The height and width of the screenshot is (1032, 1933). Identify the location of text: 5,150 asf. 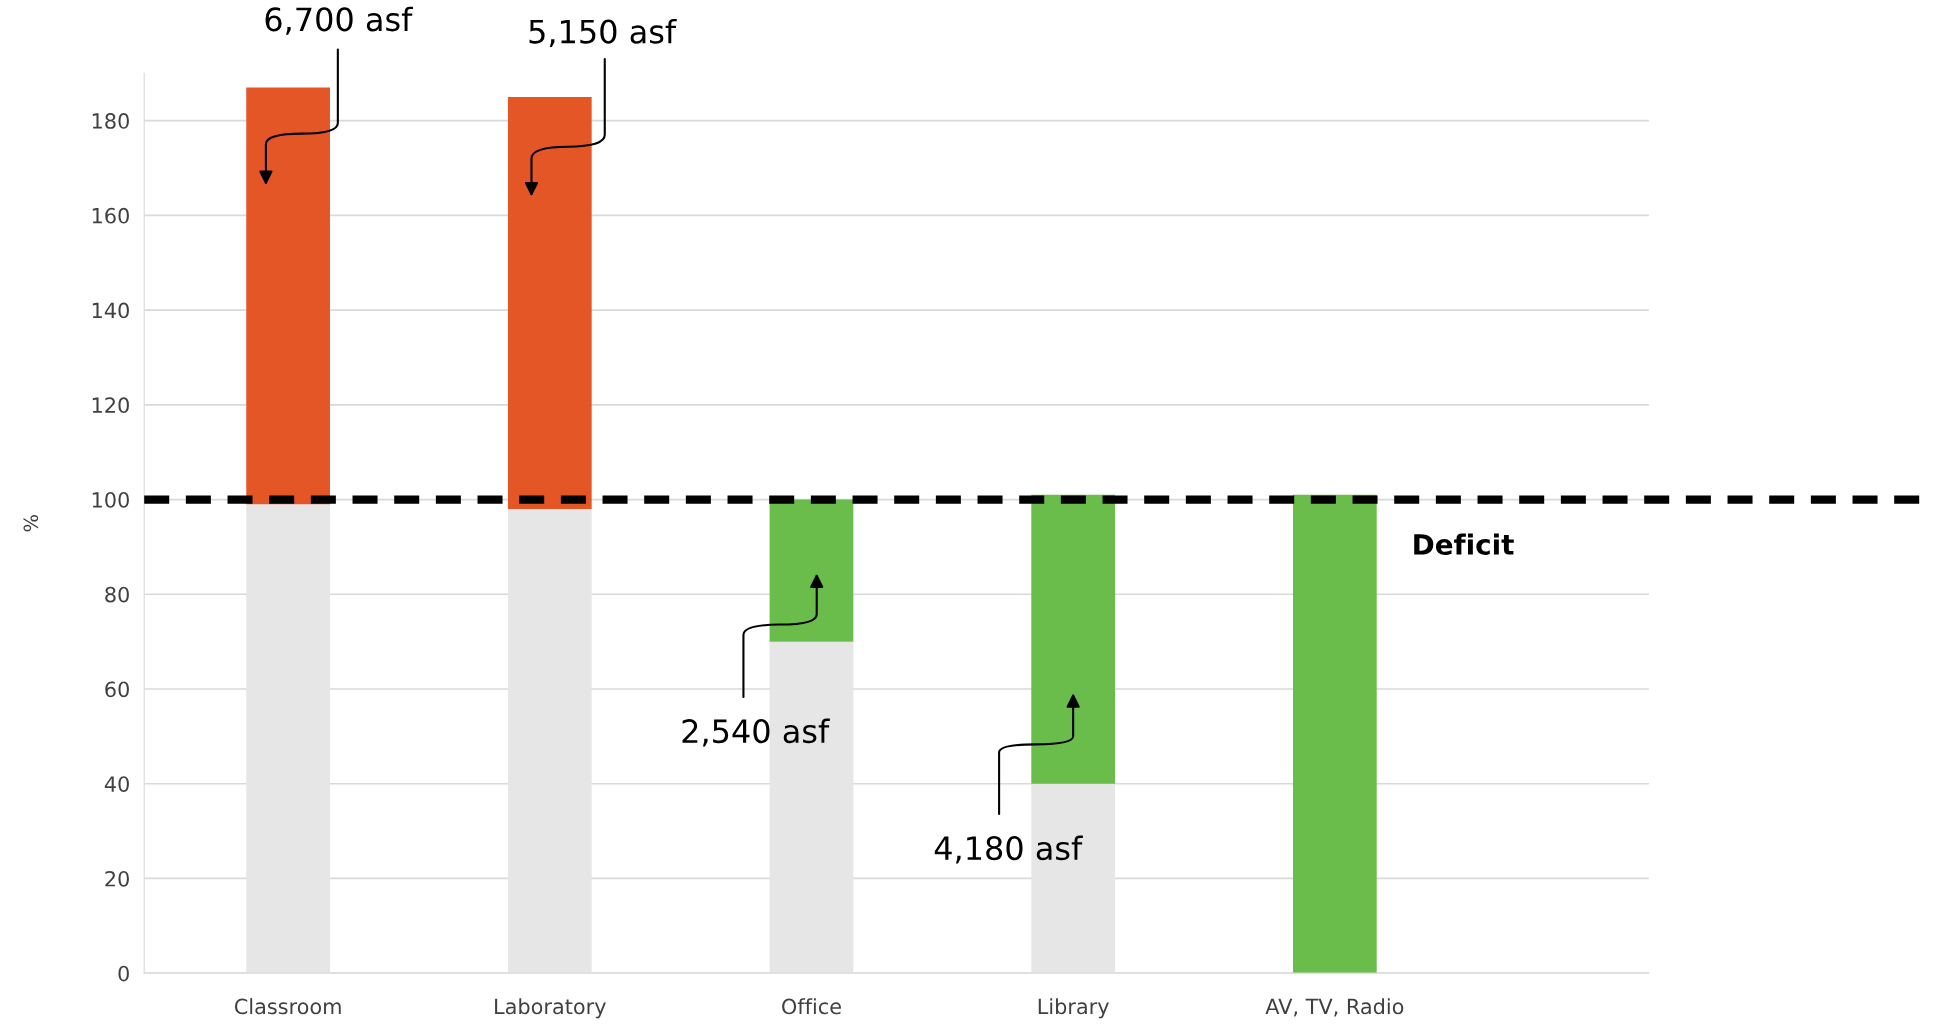
(603, 32).